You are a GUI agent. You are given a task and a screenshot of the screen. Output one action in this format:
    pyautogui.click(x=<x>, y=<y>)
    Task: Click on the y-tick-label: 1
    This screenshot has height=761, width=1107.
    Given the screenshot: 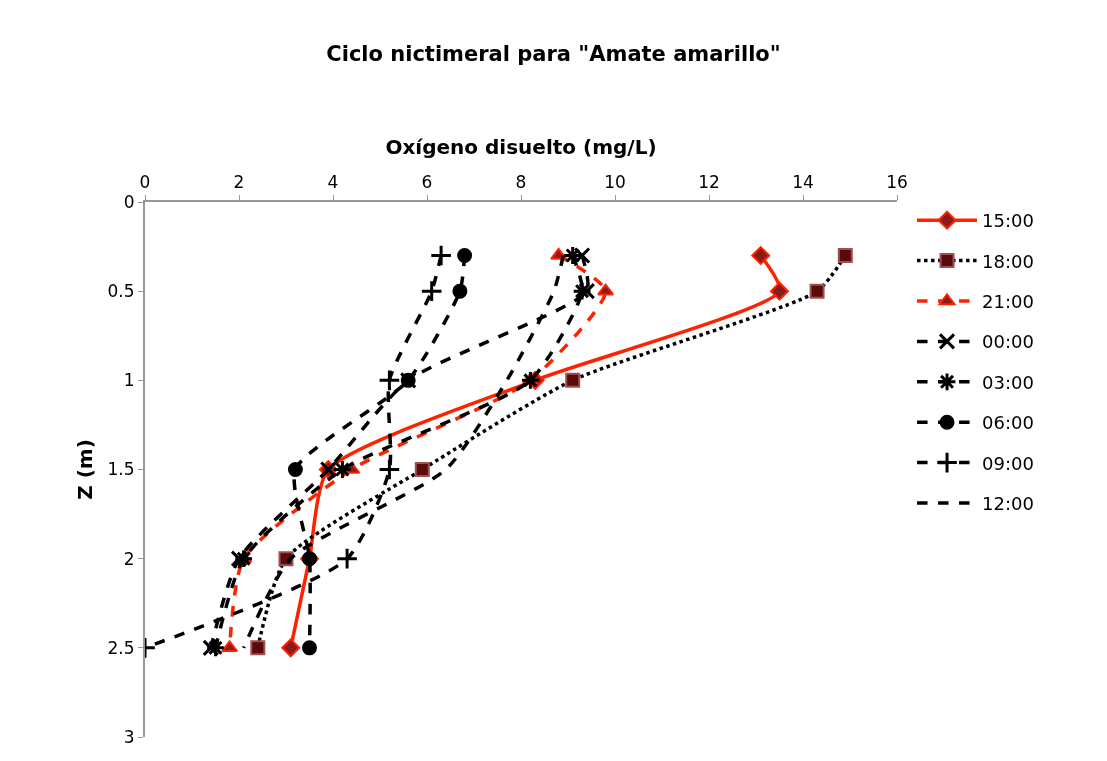 What is the action you would take?
    pyautogui.click(x=129, y=380)
    